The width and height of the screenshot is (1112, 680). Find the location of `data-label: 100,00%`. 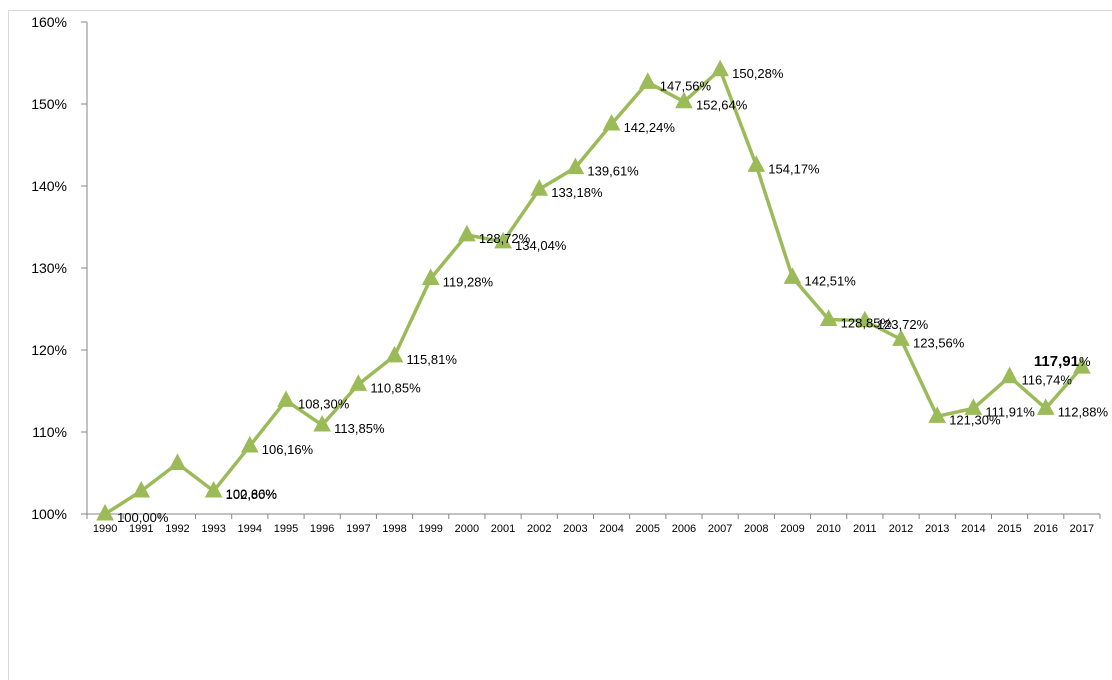

data-label: 100,00% is located at coordinates (143, 517).